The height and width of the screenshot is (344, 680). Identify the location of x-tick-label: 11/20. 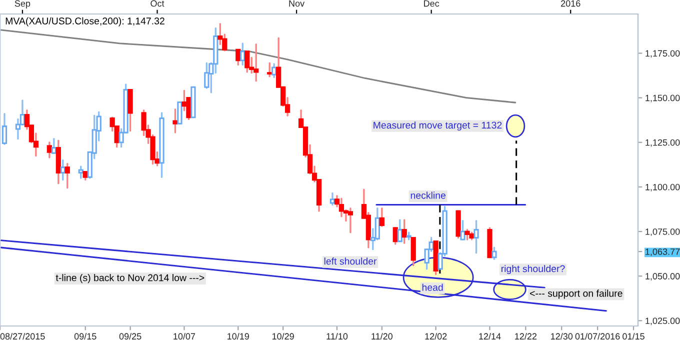
(382, 336).